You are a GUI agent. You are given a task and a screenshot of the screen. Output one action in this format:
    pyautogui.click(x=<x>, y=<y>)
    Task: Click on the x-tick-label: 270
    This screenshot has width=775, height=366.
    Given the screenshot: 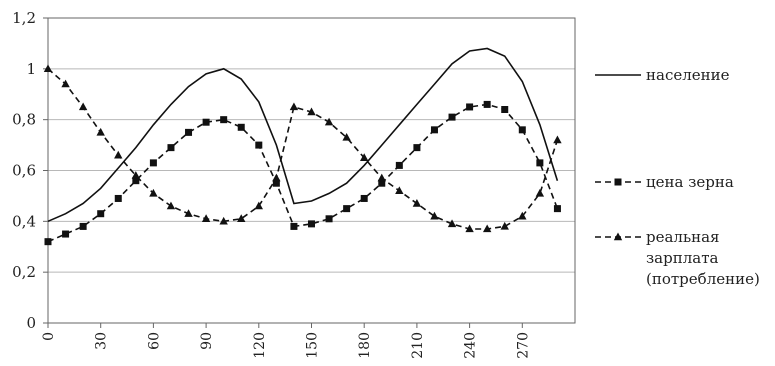 What is the action you would take?
    pyautogui.click(x=523, y=345)
    